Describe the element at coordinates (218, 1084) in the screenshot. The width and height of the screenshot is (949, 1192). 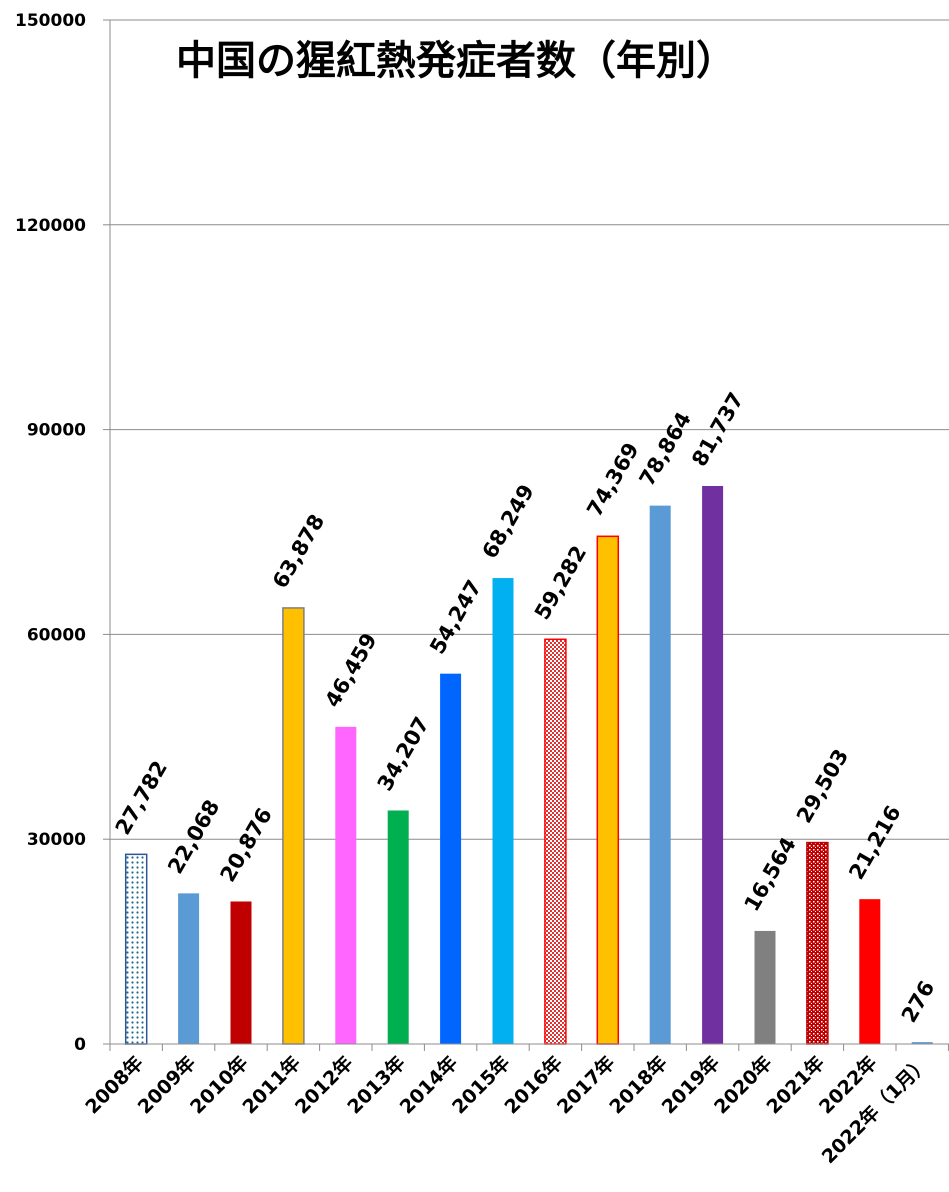
I see `x-tick-label: 2010年` at that location.